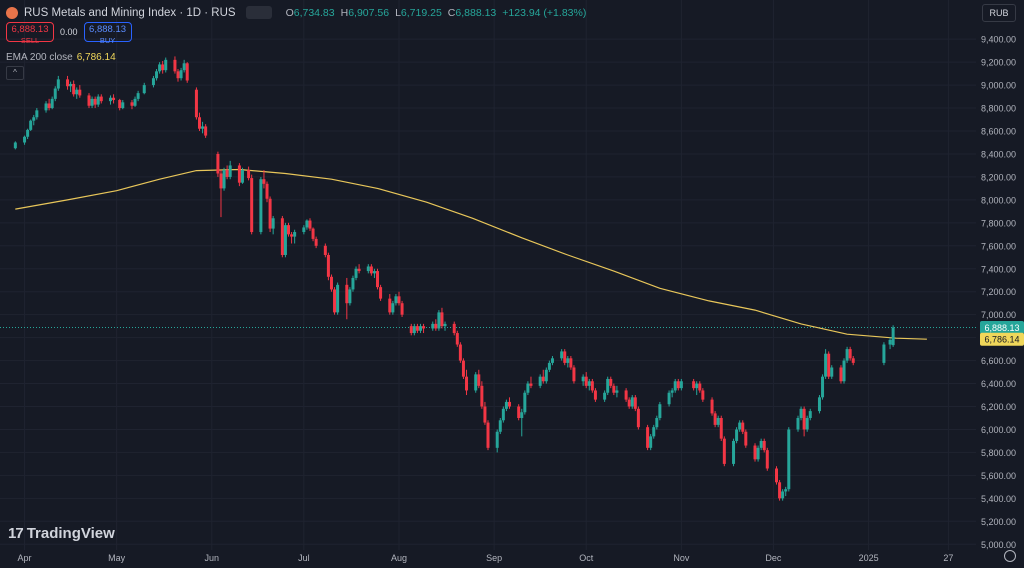  What do you see at coordinates (15, 73) in the screenshot?
I see `collapse-legend-button: ^` at bounding box center [15, 73].